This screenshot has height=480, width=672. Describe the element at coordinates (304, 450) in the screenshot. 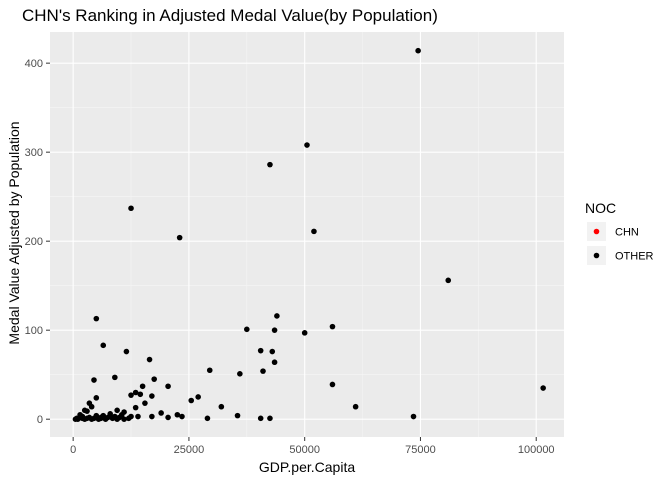

I see `x-tick-label: 50000` at that location.